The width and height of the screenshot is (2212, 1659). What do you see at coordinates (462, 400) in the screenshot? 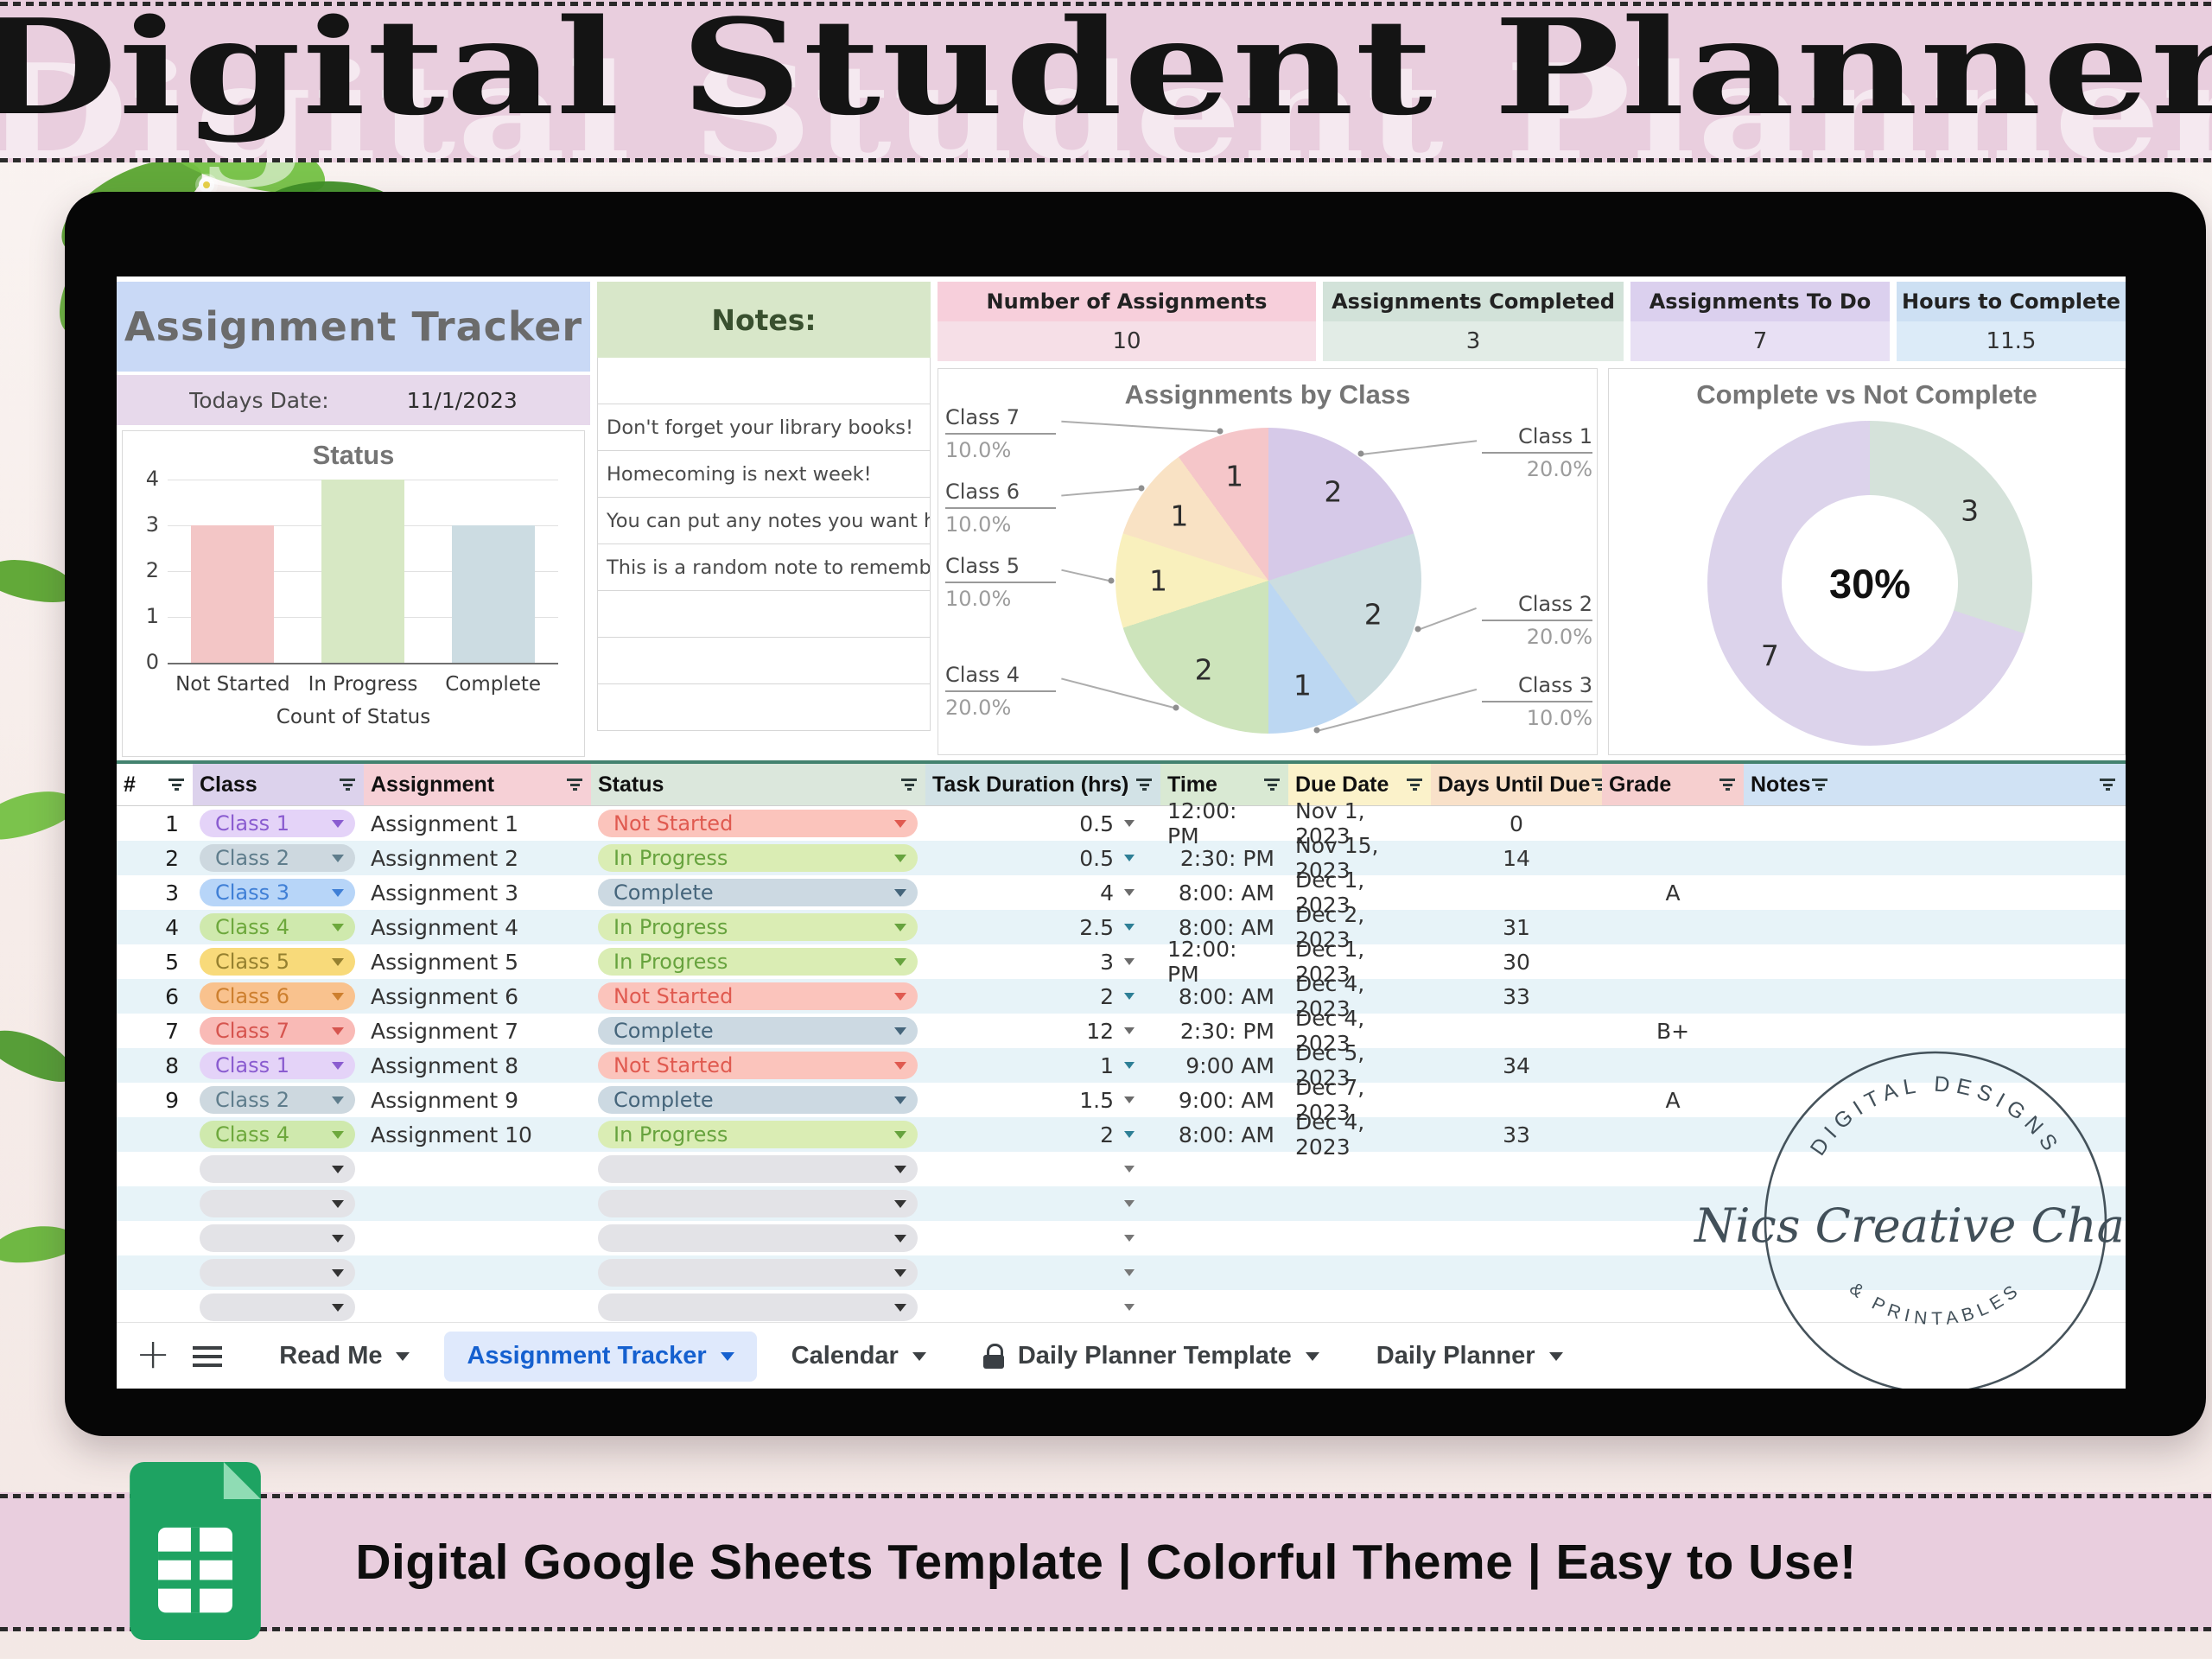
I see `todays-date-value: 11/1/2023` at bounding box center [462, 400].